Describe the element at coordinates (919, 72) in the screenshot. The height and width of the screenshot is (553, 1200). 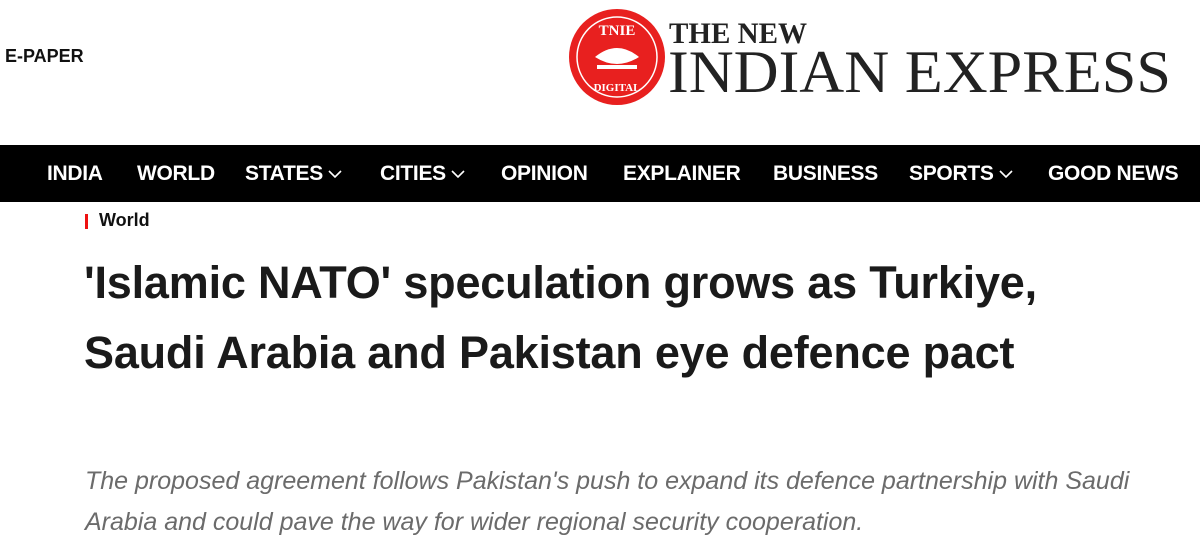
I see `logo-line2: INDIAN EXPRESS` at that location.